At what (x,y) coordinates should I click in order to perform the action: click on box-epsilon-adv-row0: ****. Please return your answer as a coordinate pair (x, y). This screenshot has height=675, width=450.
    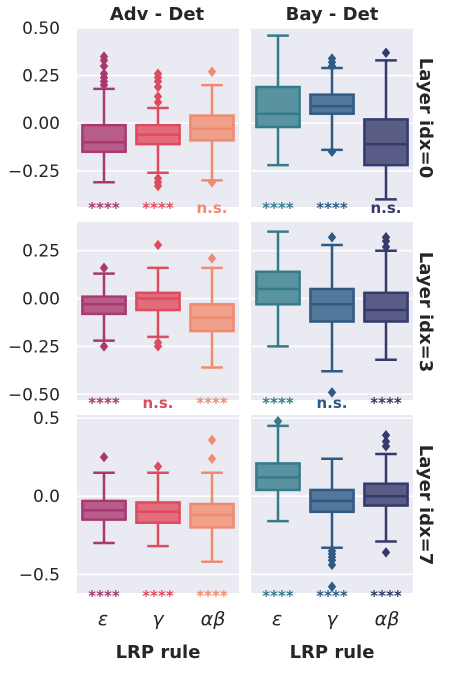
    Looking at the image, I should click on (104, 134).